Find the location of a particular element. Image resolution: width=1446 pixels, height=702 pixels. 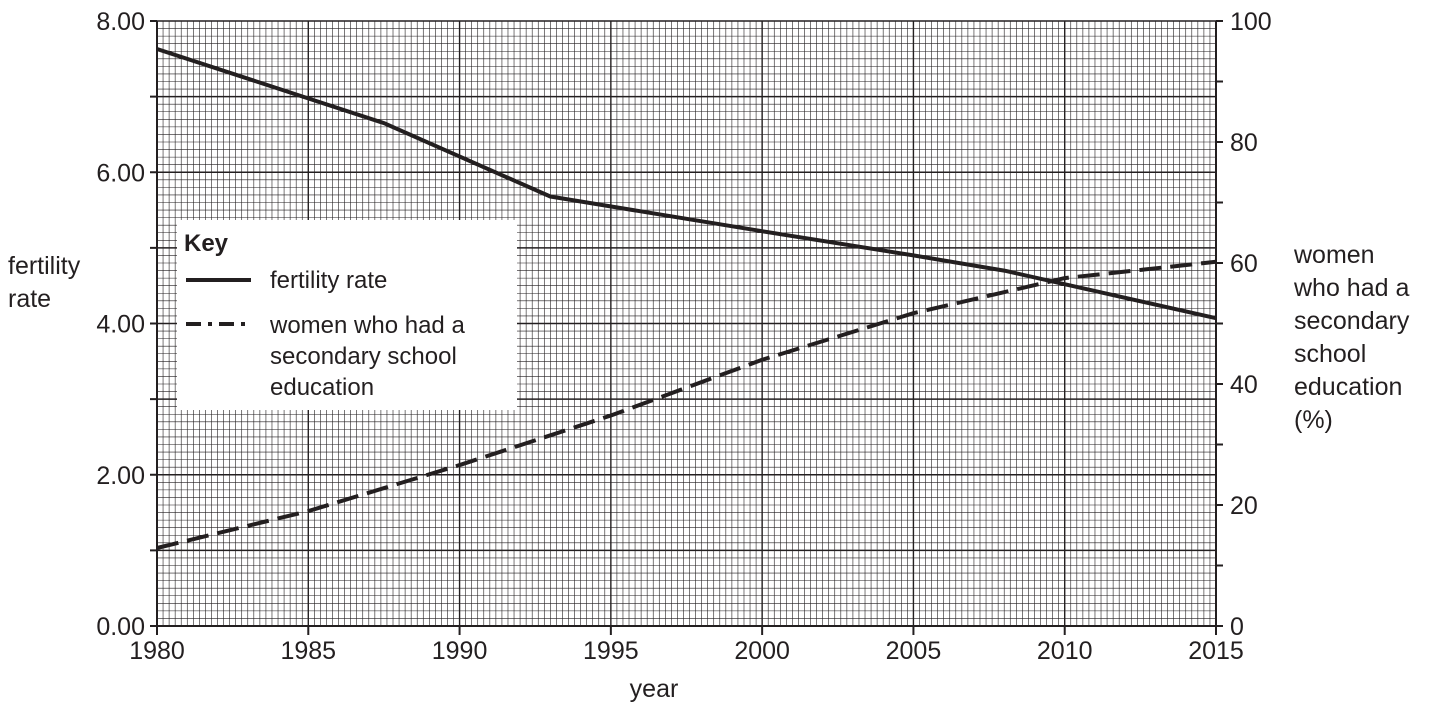

x-tick-label: 1995 is located at coordinates (611, 651).